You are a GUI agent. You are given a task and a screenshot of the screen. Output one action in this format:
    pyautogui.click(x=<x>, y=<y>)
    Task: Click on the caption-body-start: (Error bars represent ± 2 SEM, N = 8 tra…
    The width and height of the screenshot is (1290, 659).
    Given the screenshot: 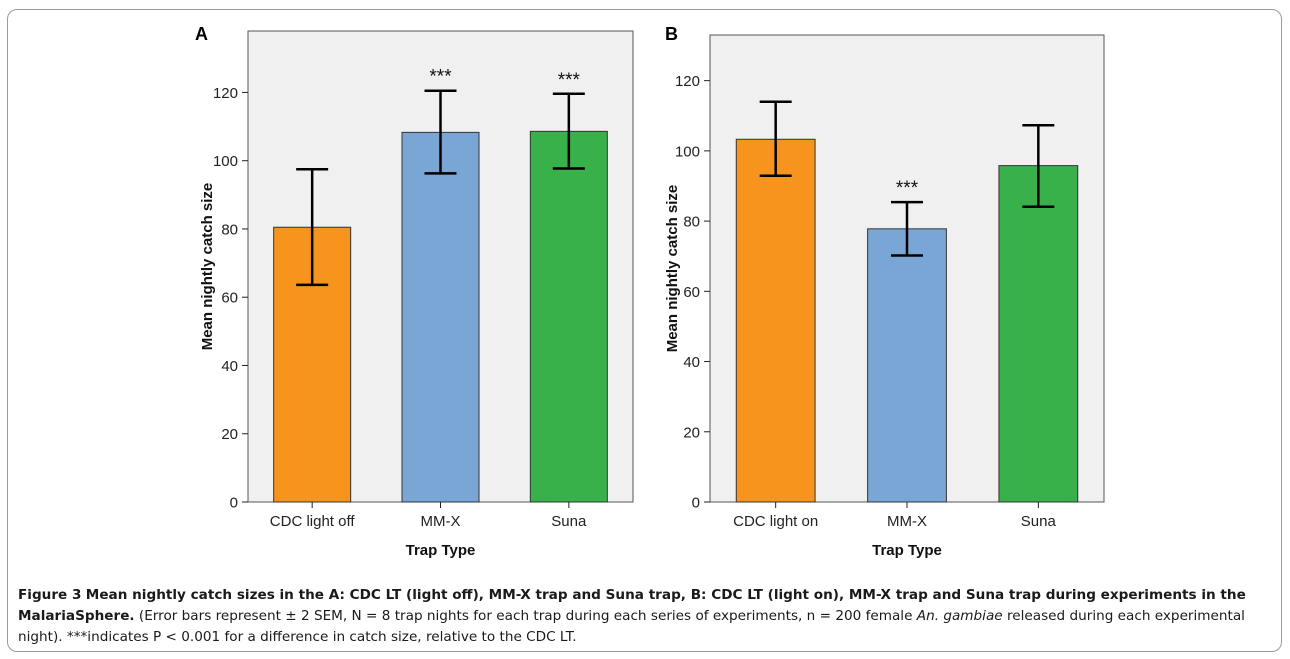 What is the action you would take?
    pyautogui.click(x=525, y=616)
    